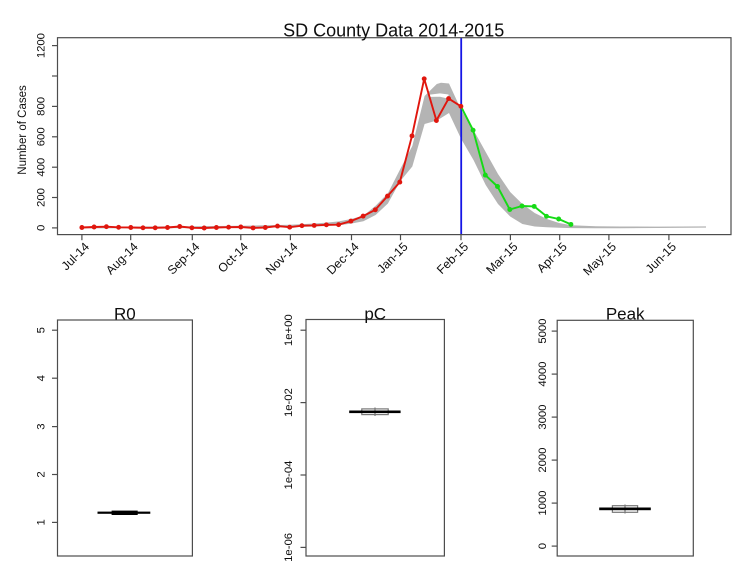  What do you see at coordinates (42, 426) in the screenshot?
I see `svg-text: 3` at bounding box center [42, 426].